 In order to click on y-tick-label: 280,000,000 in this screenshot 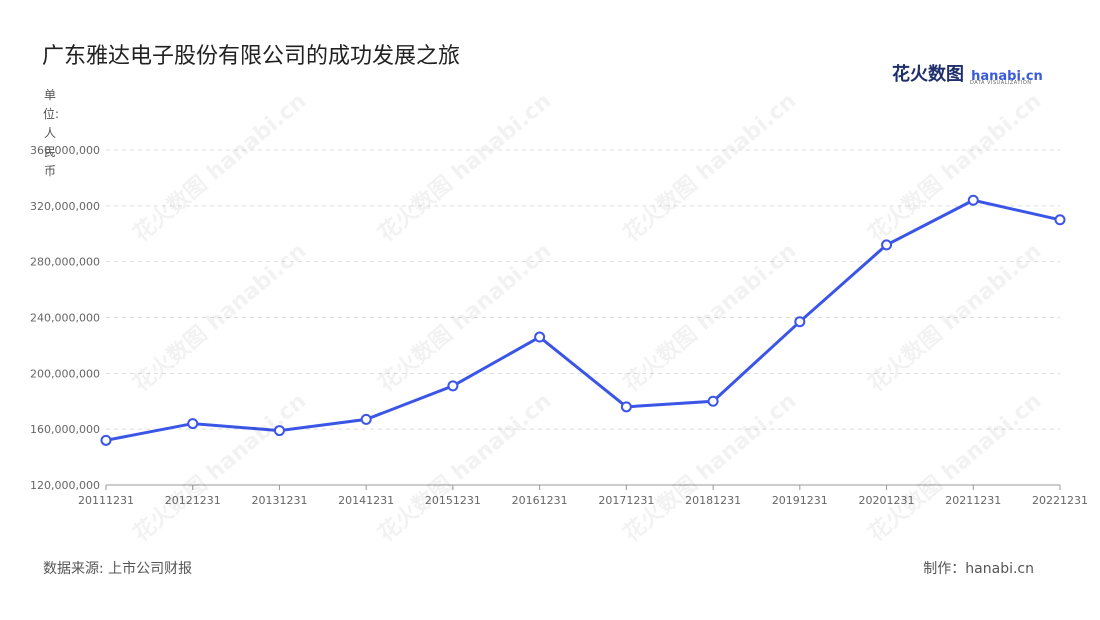, I will do `click(65, 262)`.